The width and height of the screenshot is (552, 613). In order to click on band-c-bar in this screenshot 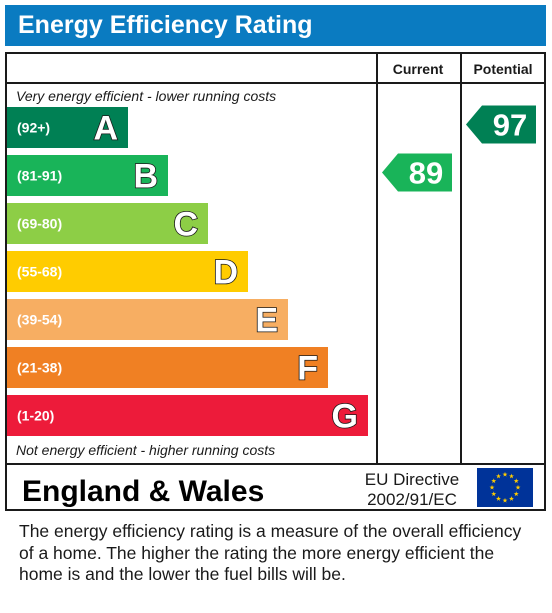, I will do `click(107, 223)`.